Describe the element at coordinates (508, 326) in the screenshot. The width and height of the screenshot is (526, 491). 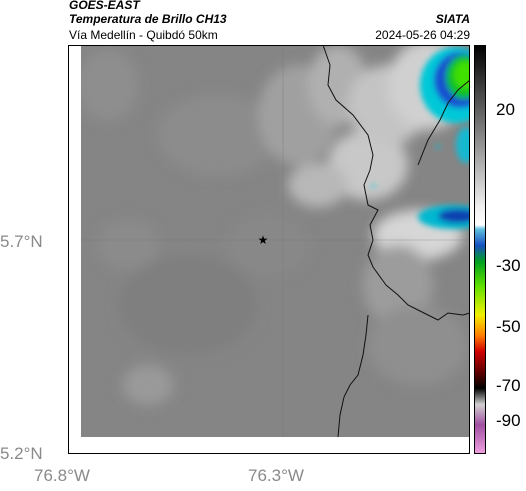
I see `colorbar-label-minus50: -50` at that location.